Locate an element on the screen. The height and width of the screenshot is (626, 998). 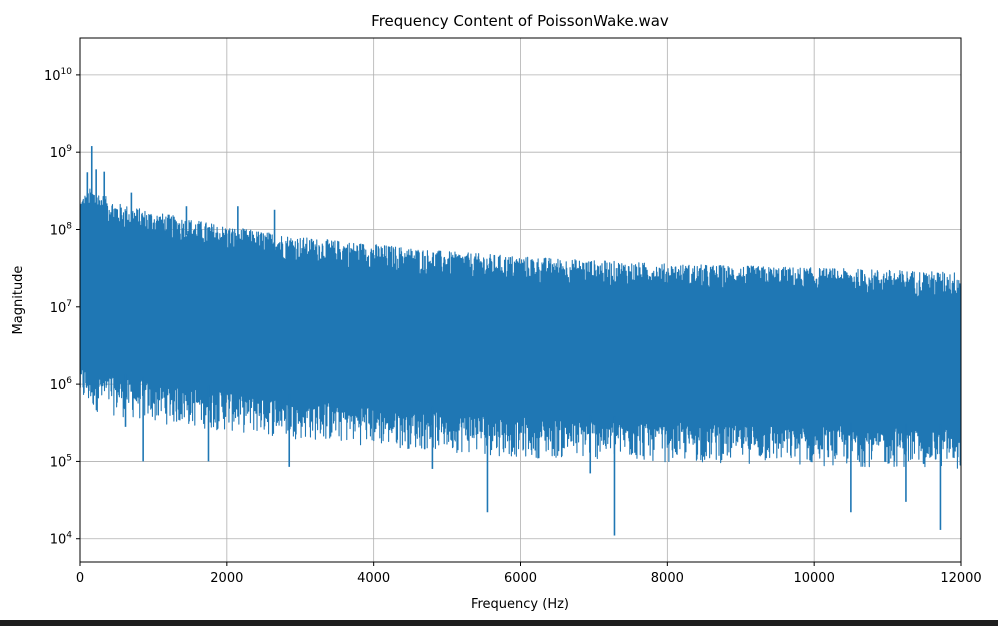
y-tick-label: 10⁸ is located at coordinates (61, 229).